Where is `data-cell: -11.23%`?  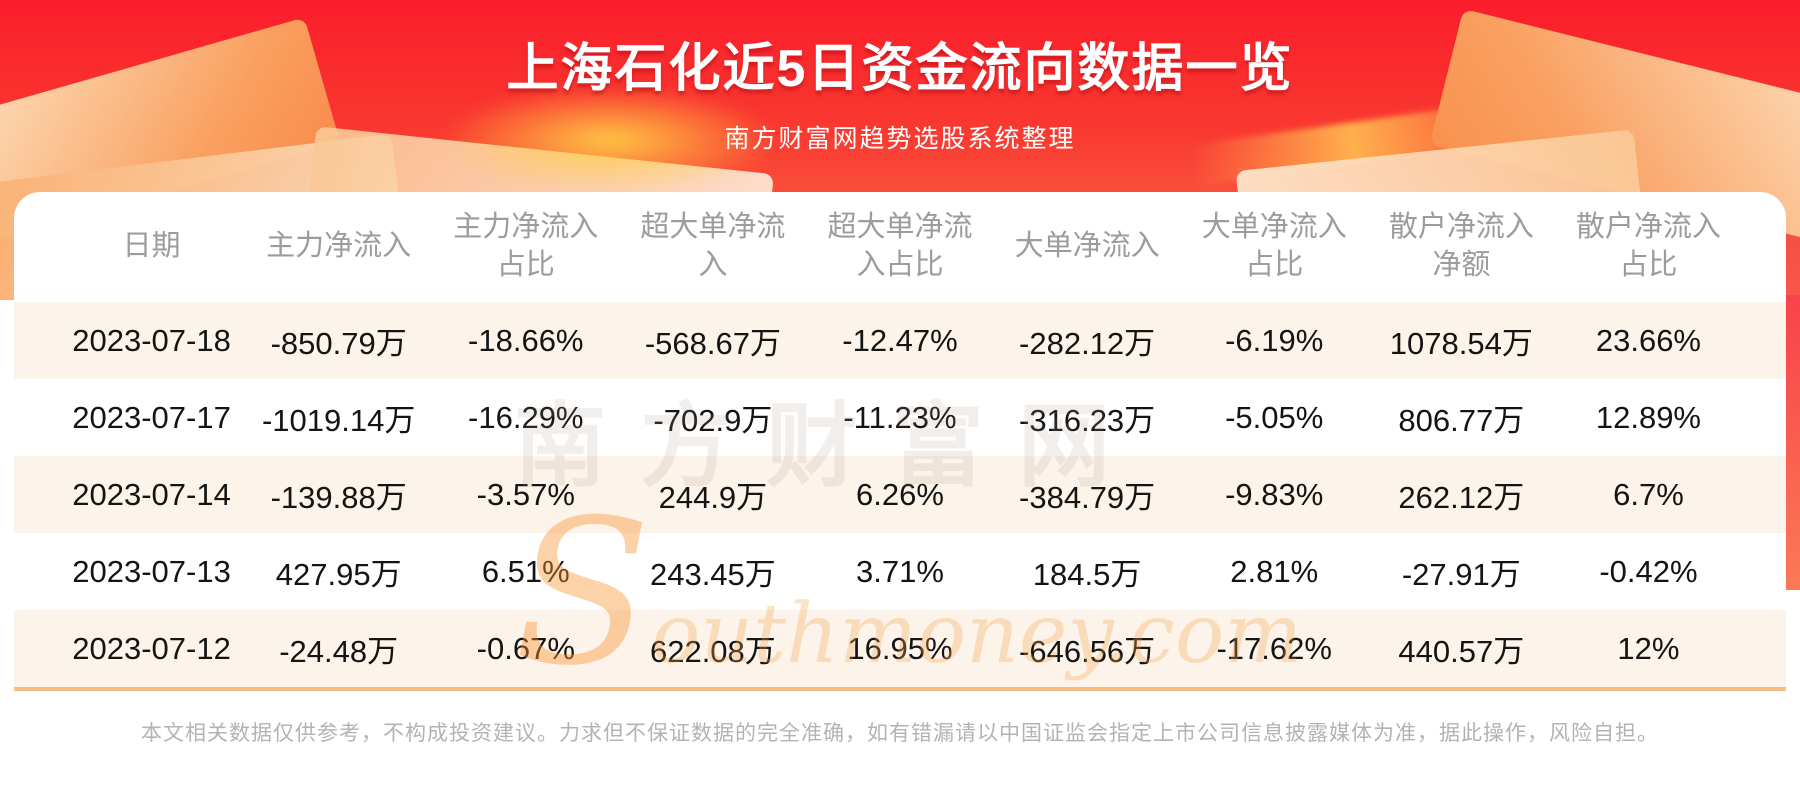
data-cell: -11.23% is located at coordinates (900, 417).